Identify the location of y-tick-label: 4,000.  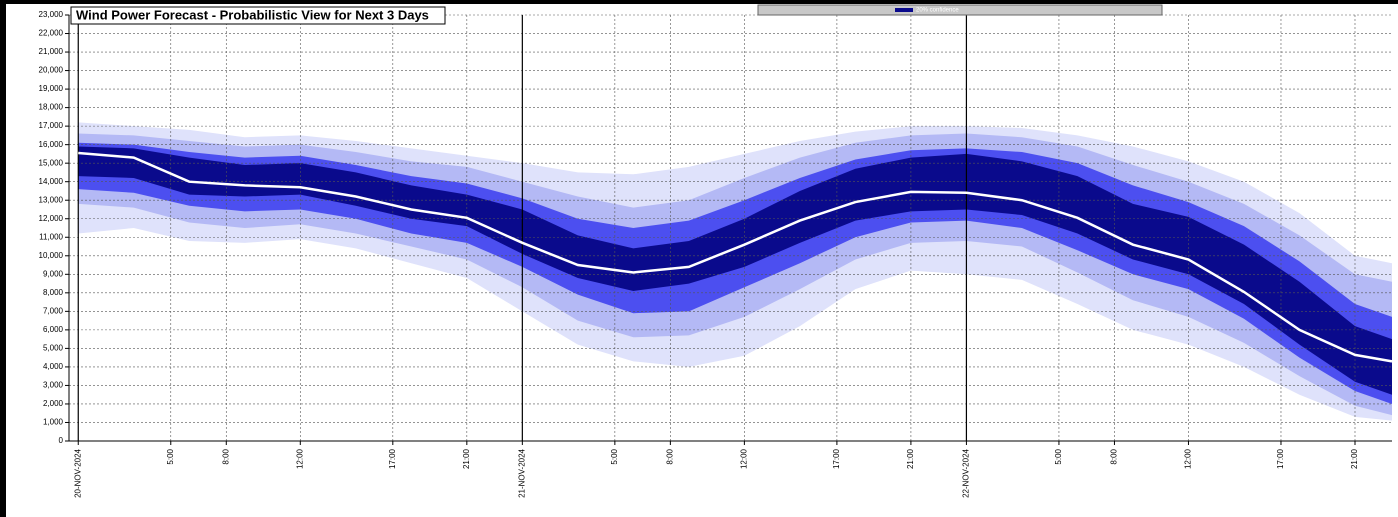
(53, 366).